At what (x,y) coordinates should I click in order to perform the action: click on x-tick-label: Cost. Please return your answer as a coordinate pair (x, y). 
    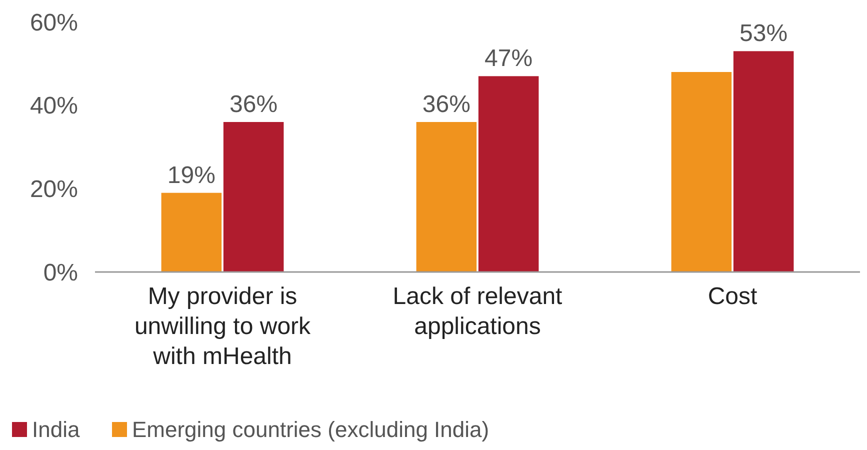
    Looking at the image, I should click on (733, 296).